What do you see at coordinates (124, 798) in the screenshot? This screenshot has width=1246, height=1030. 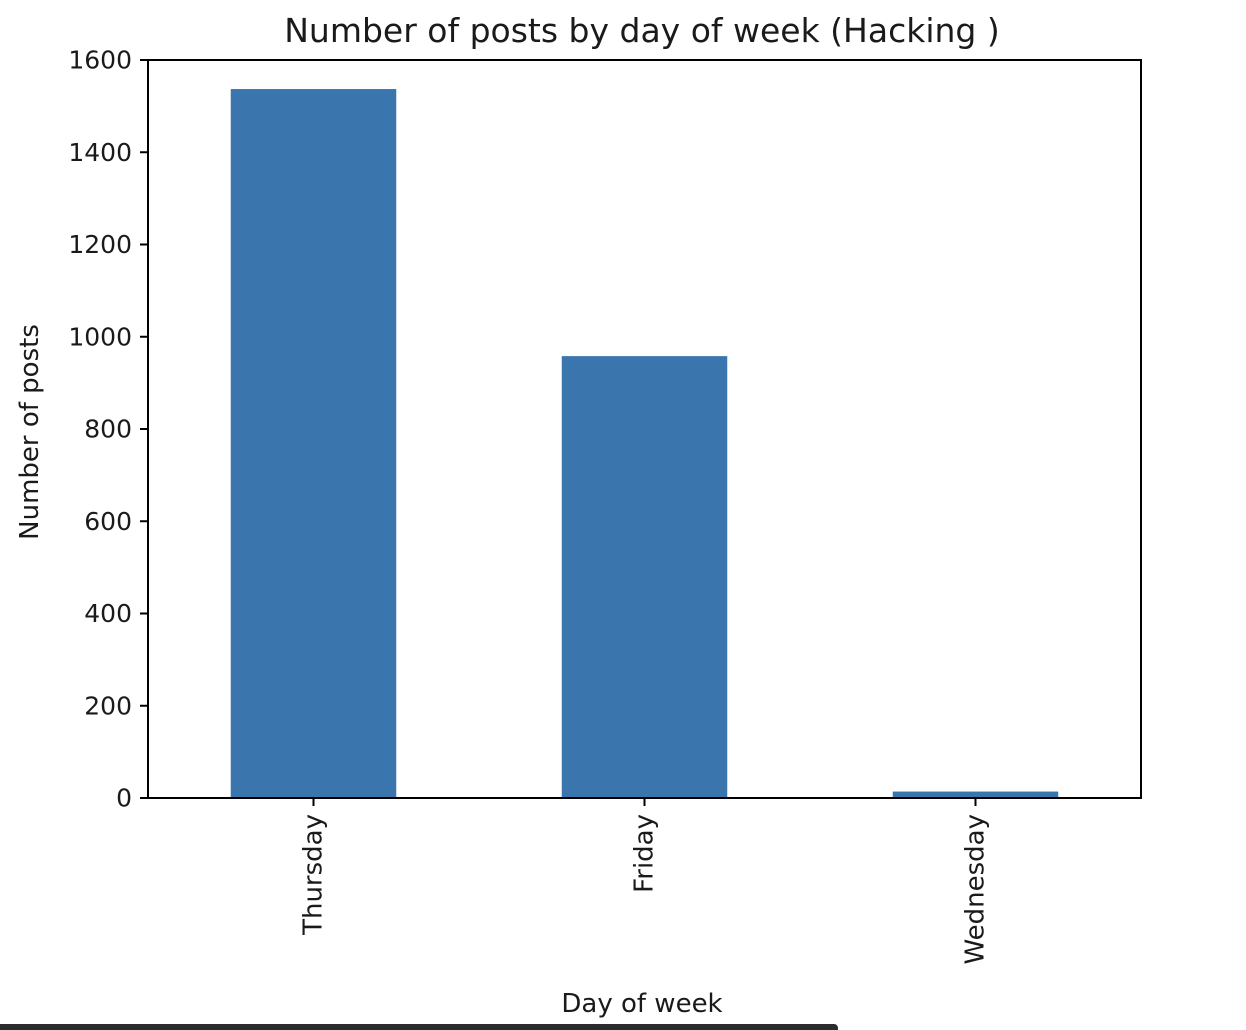 I see `y-tick-label: 0` at bounding box center [124, 798].